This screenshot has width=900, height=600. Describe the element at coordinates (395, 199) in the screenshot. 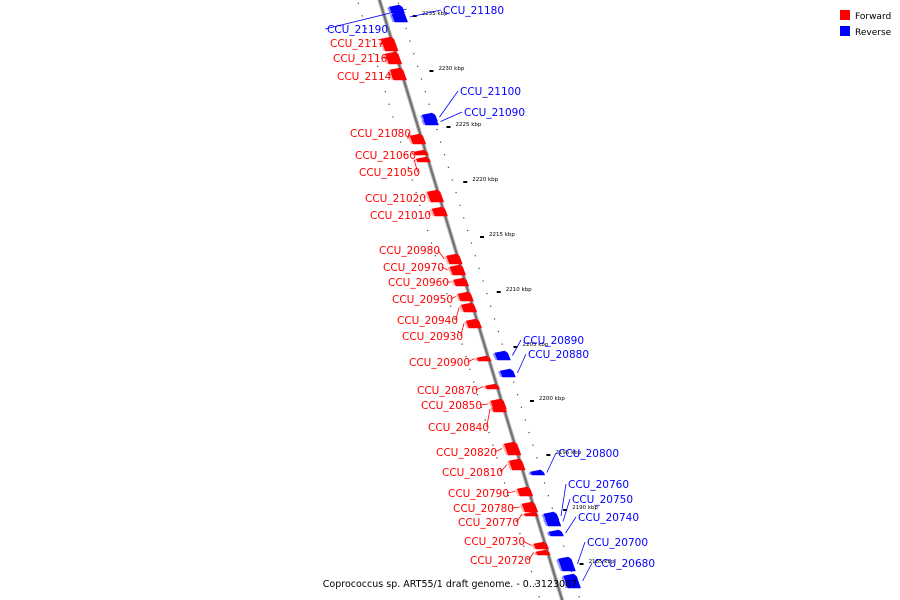

I see `gene-label: CCU_21020` at that location.